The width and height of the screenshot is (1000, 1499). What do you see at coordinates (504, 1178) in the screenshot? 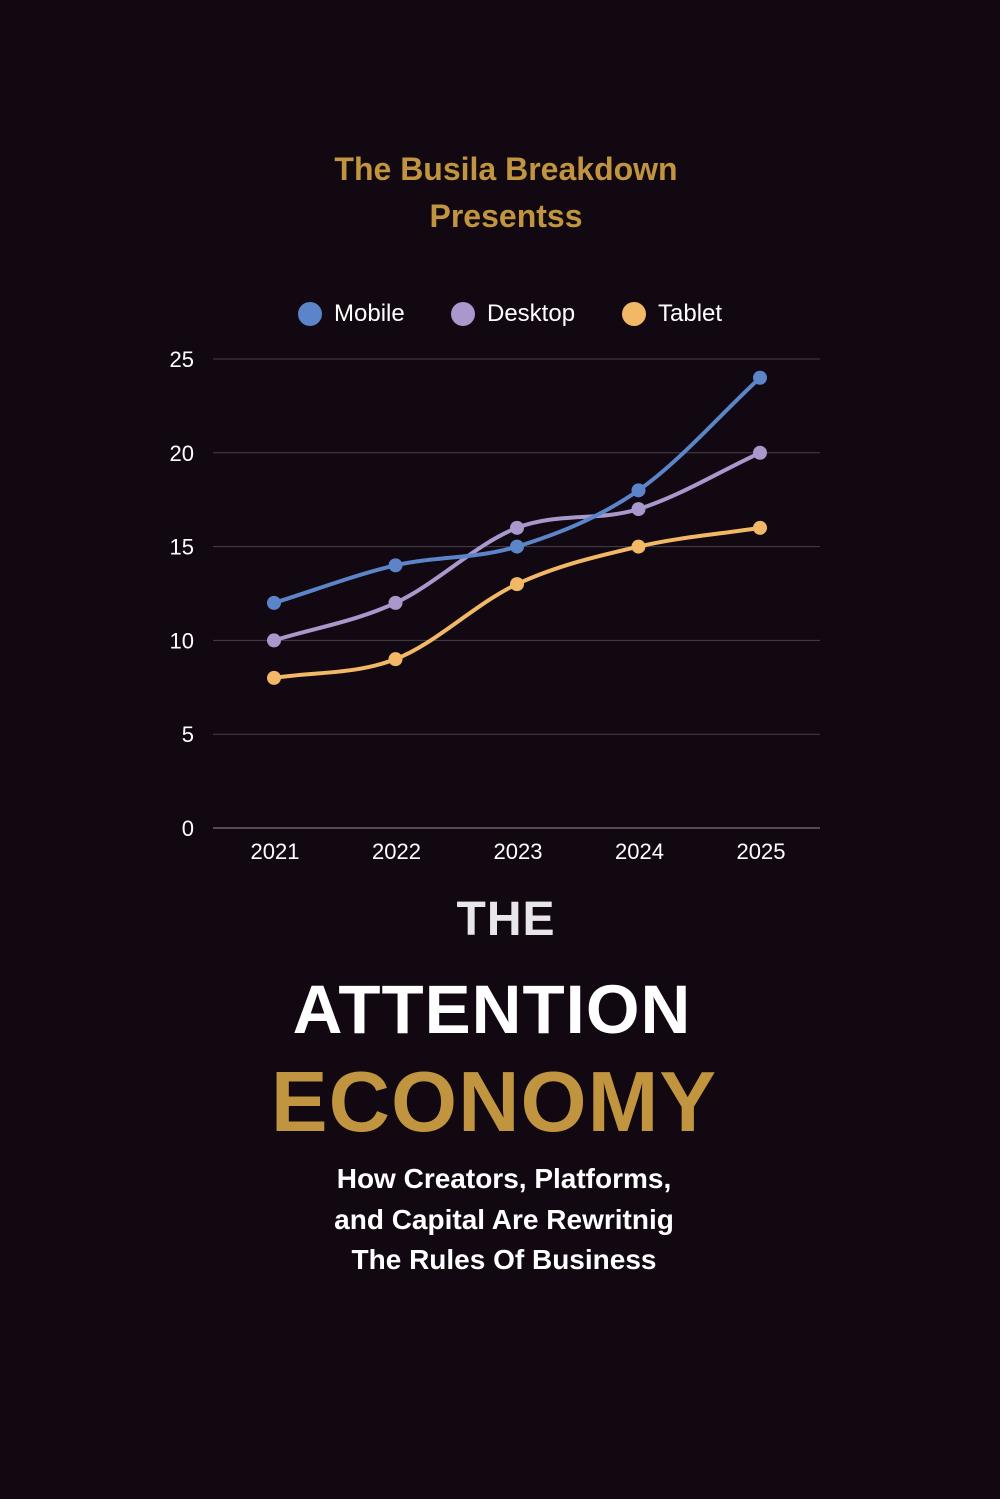
I see `subtitle-line-1: How Creators, Platforms,` at bounding box center [504, 1178].